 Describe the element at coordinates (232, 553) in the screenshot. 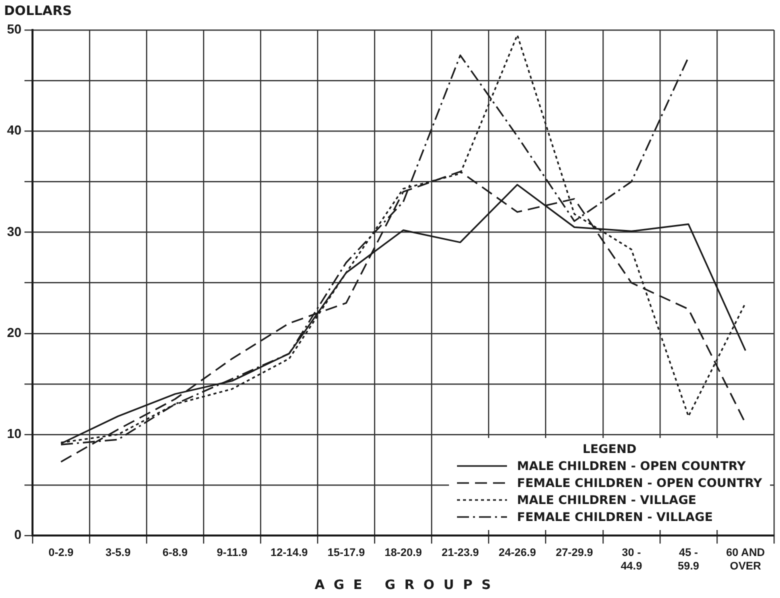

I see `x-tick-label: 9-11.9` at that location.